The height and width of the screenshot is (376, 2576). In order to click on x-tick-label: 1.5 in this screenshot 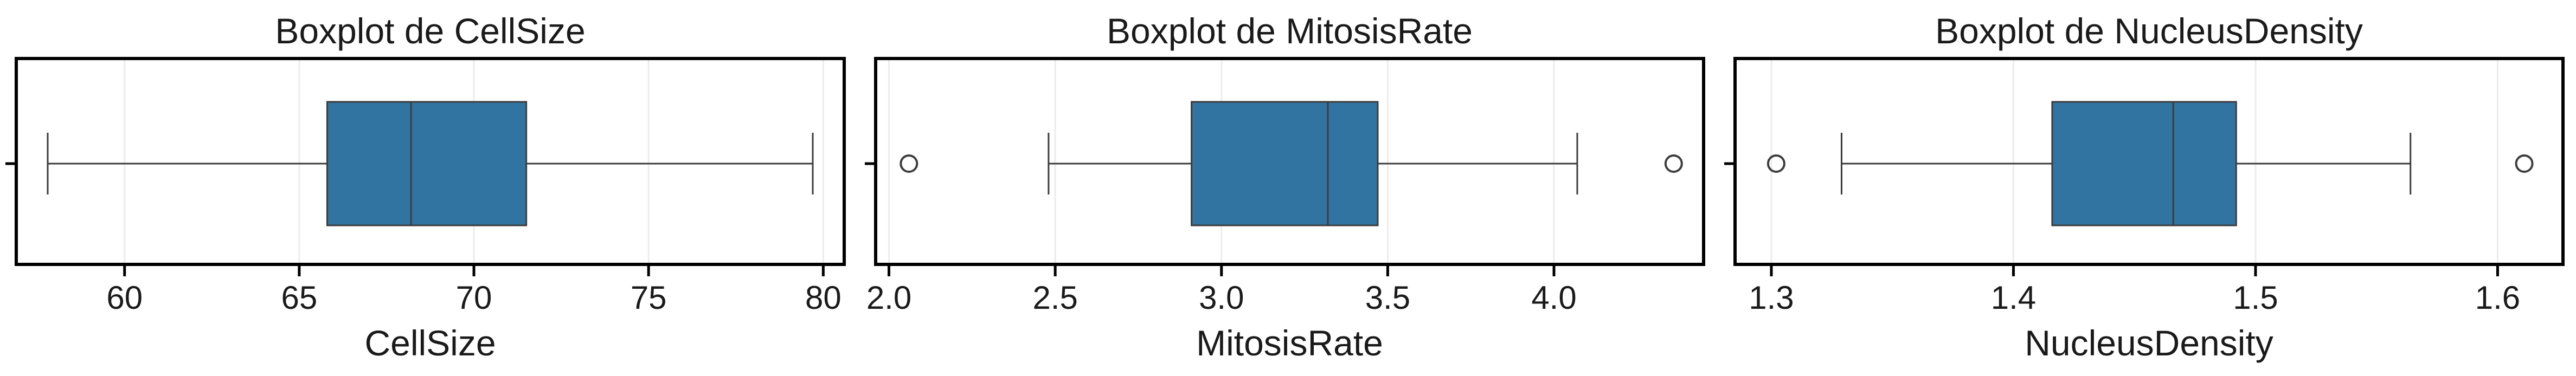, I will do `click(2255, 298)`.